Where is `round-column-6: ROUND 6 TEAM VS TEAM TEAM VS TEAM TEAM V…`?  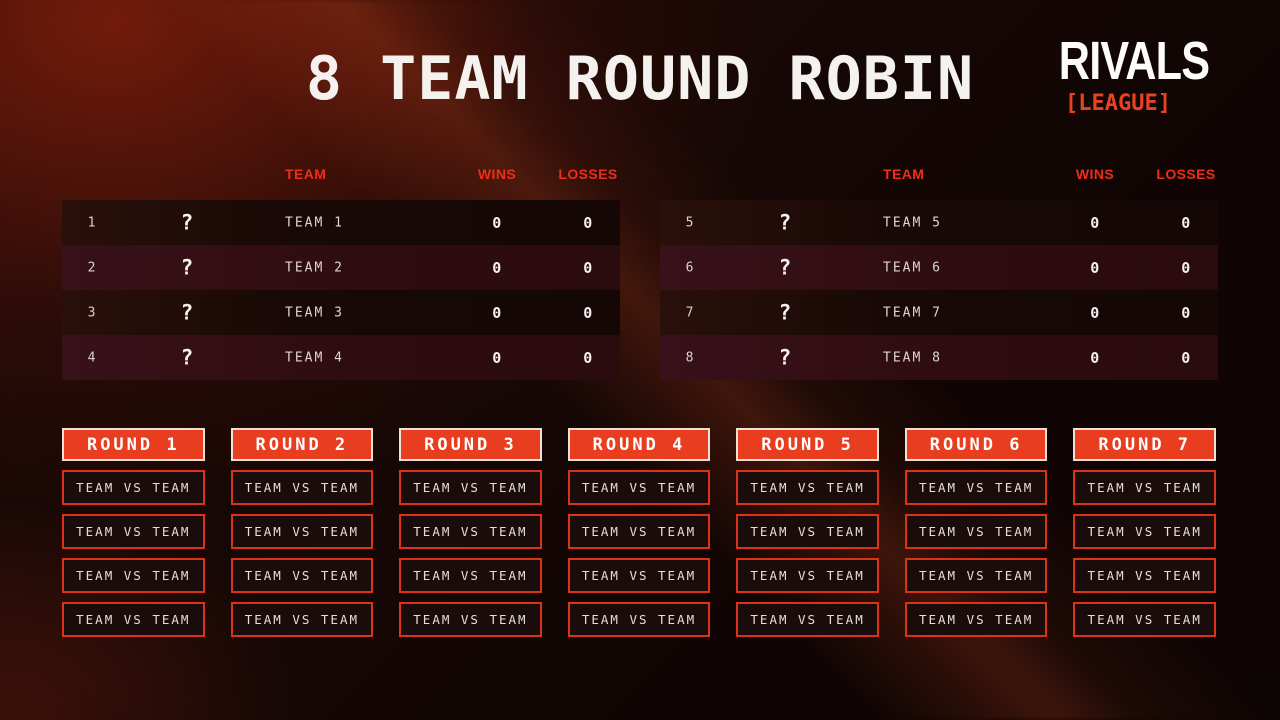 round-column-6: ROUND 6 TEAM VS TEAM TEAM VS TEAM TEAM V… is located at coordinates (976, 532).